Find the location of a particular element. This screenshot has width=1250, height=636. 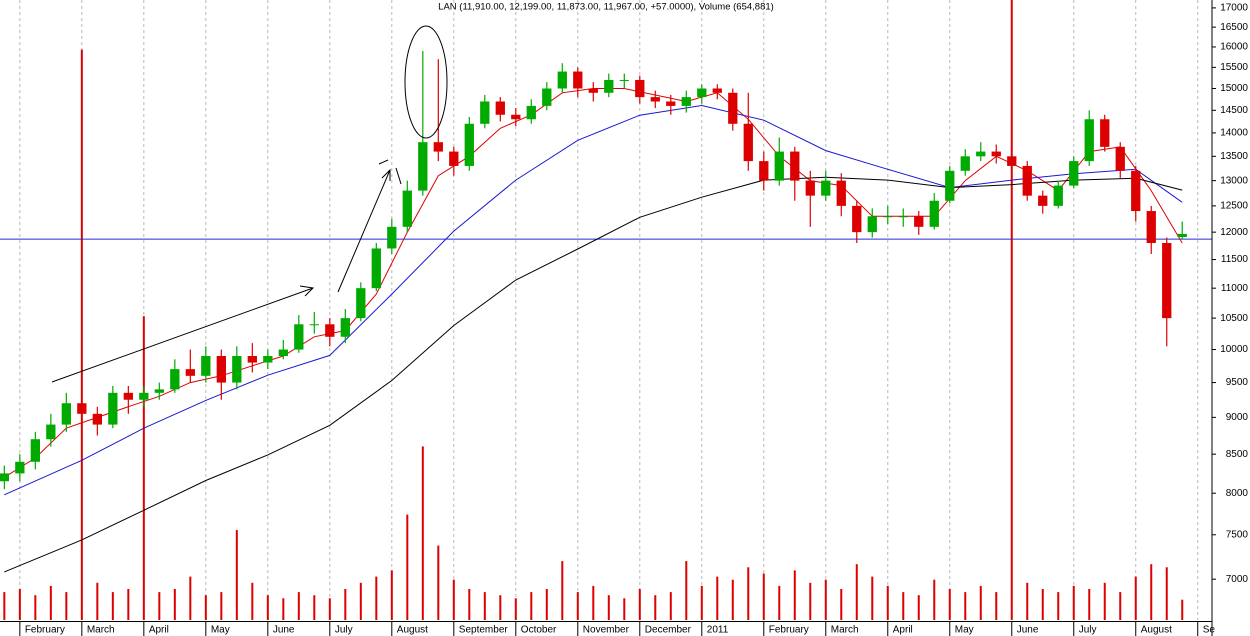

y-tick-label: 15500 is located at coordinates (1234, 67).